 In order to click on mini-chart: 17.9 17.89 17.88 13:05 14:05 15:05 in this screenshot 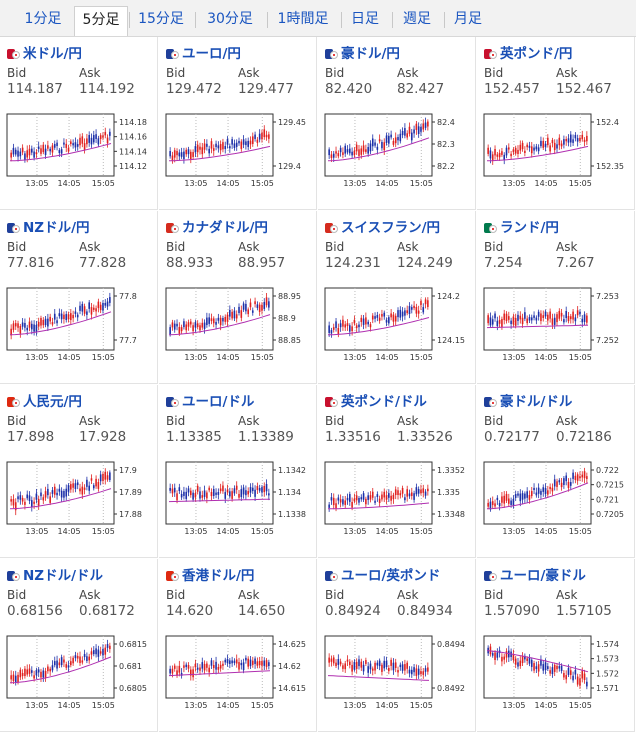, I will do `click(79, 499)`.